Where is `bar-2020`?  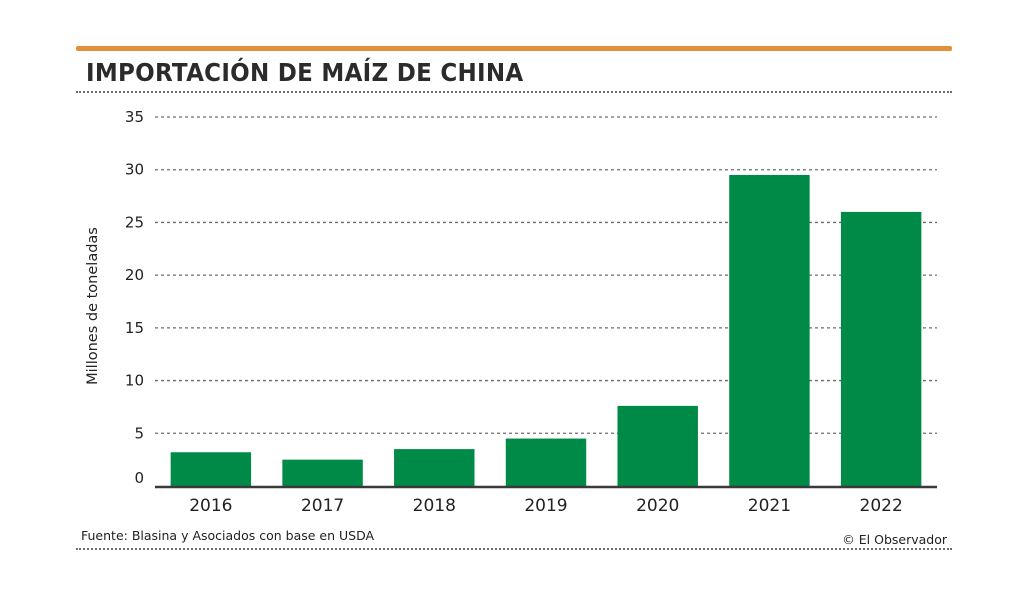
bar-2020 is located at coordinates (657, 445).